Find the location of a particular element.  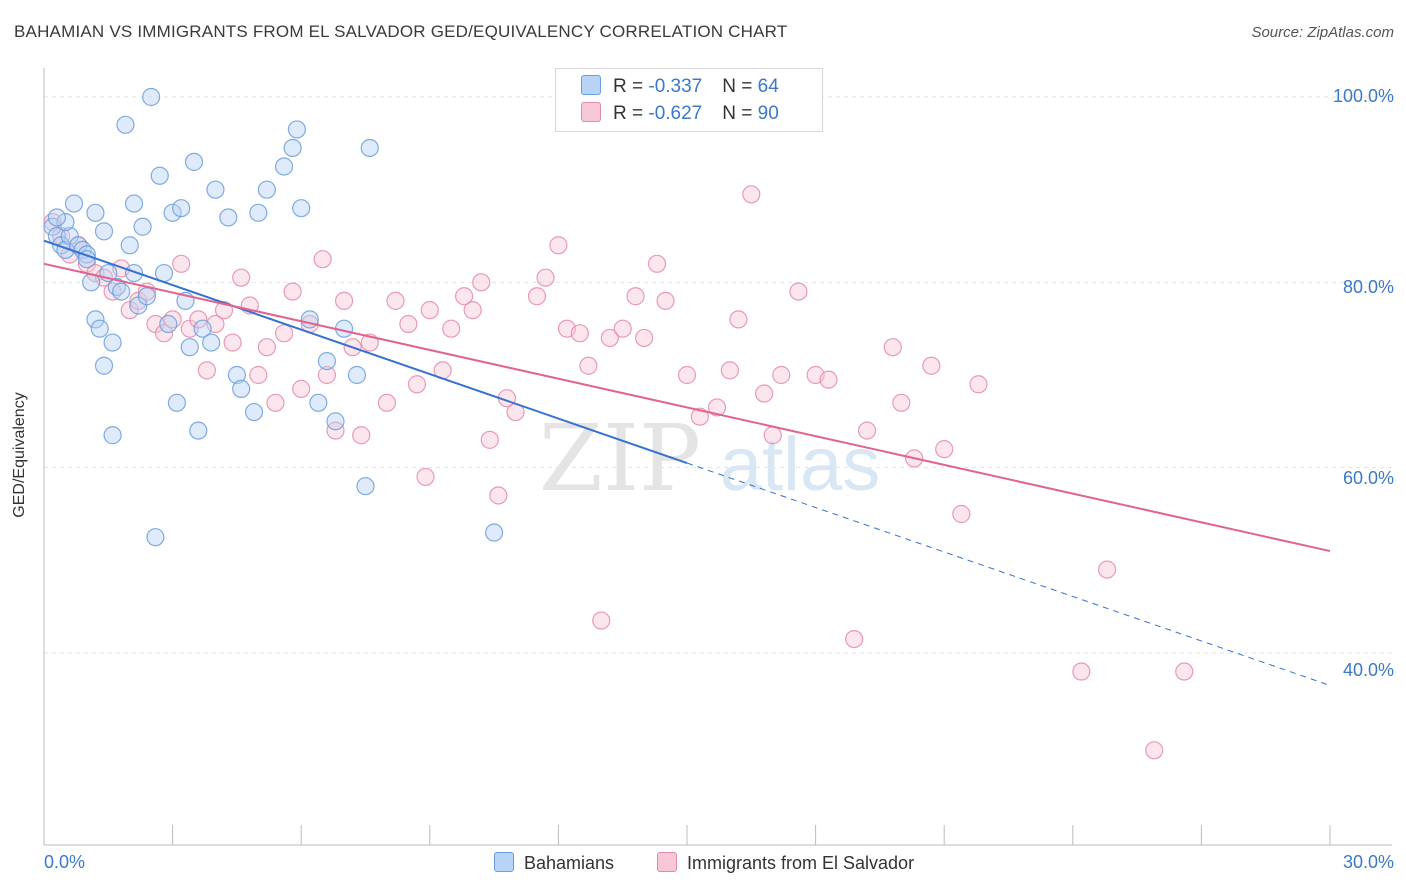

watermark-atlas: atlas is located at coordinates (800, 464).